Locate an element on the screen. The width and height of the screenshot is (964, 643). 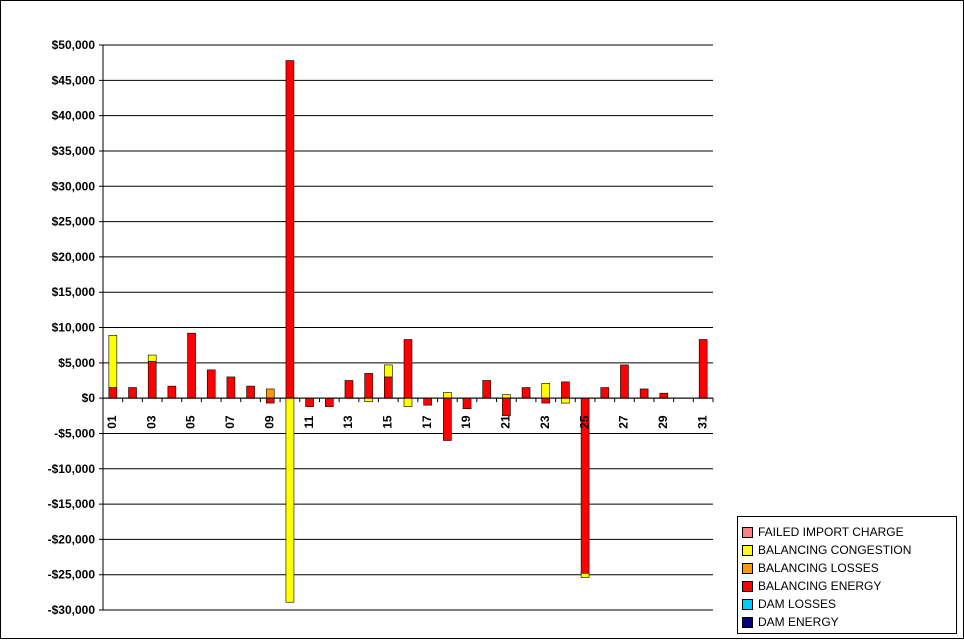
y-tick-label: $25,000 is located at coordinates (74, 222).